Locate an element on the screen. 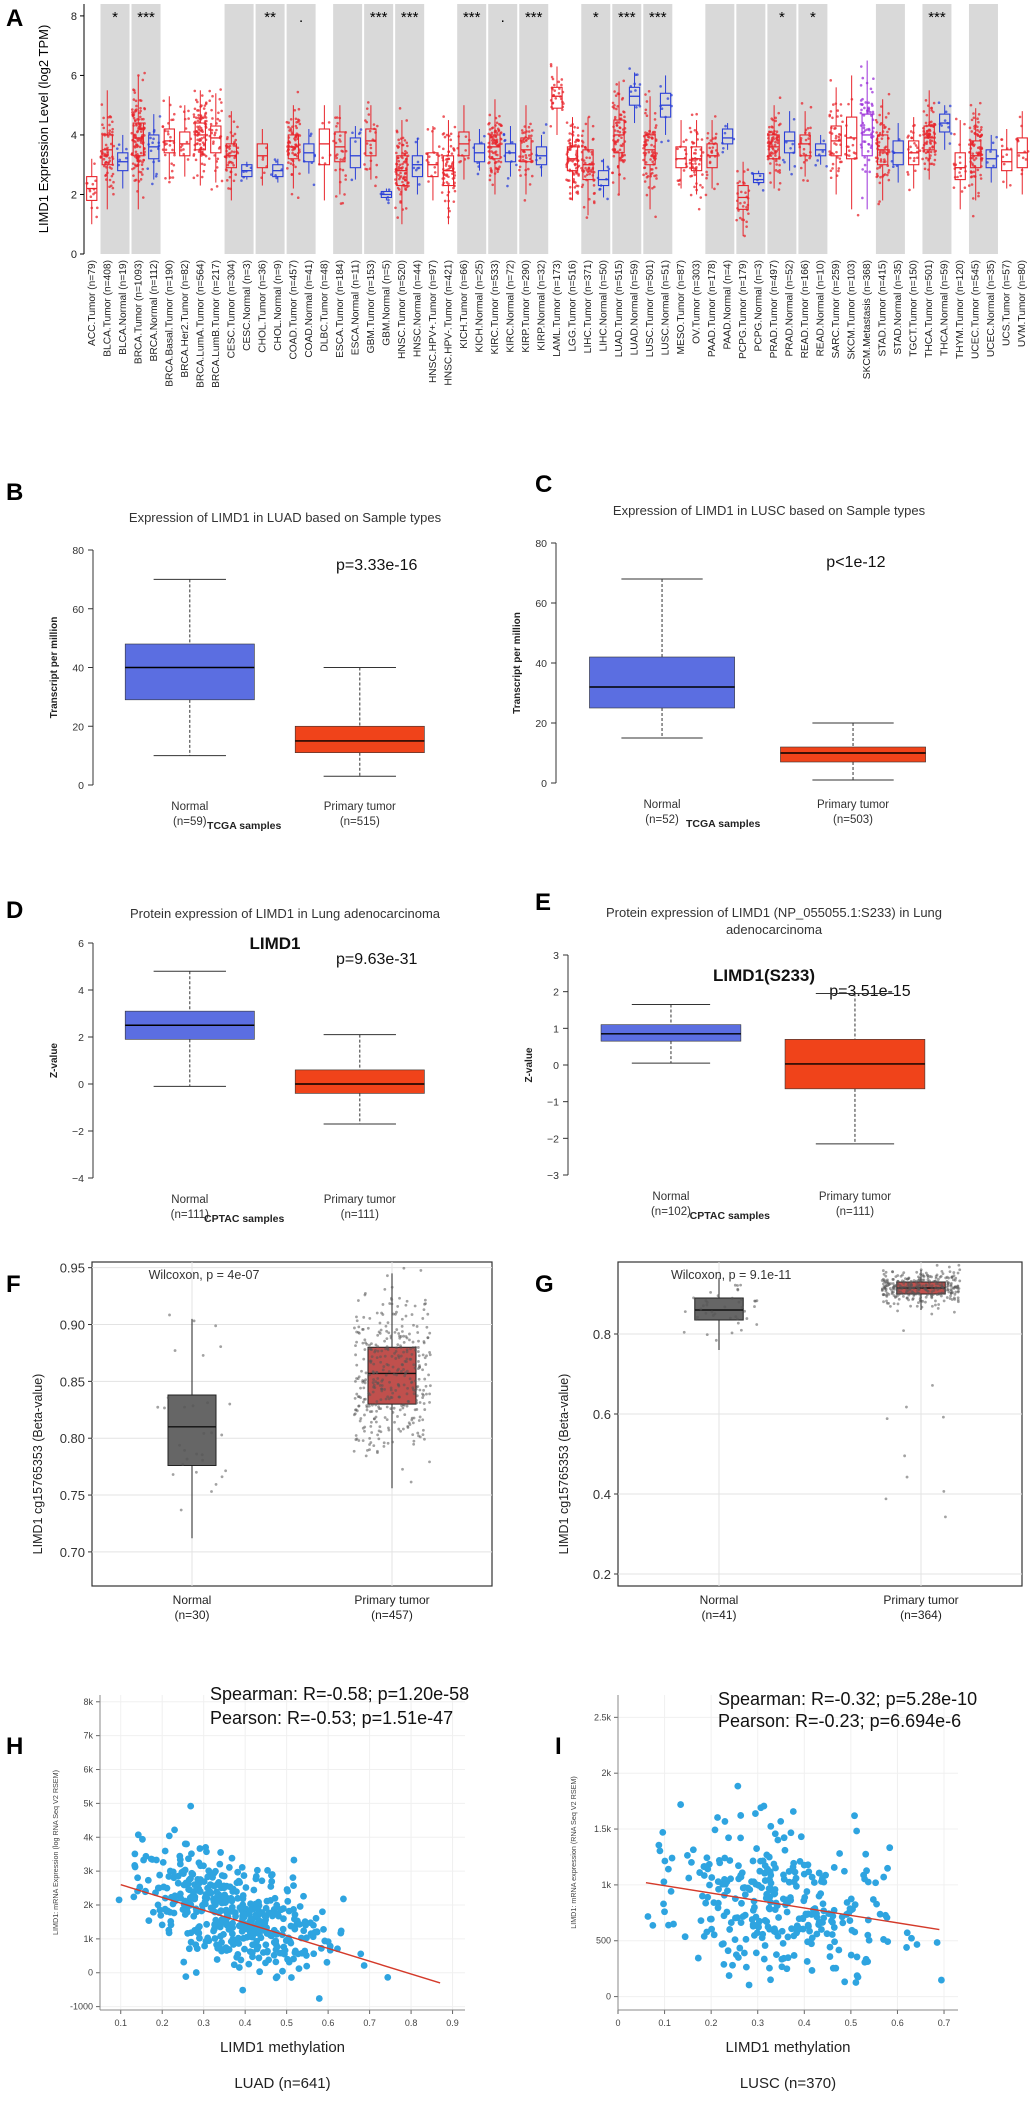 The height and width of the screenshot is (2102, 1034). y-tick-label: 4k is located at coordinates (88, 1837).